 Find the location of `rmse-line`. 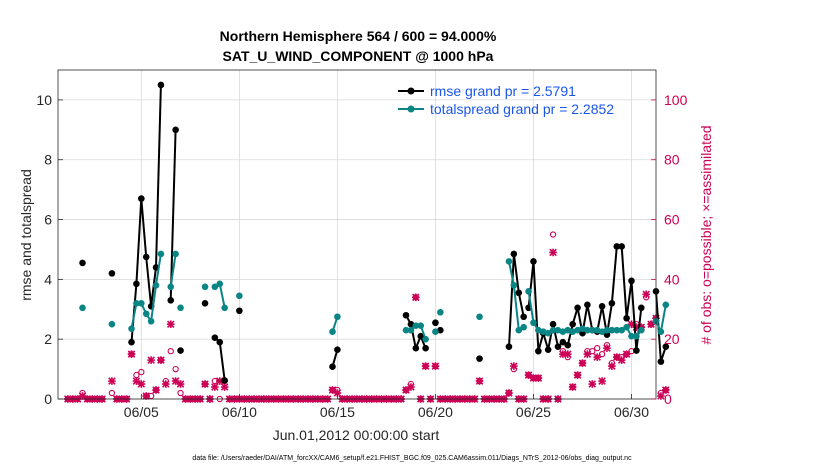

rmse-line is located at coordinates (516, 300).